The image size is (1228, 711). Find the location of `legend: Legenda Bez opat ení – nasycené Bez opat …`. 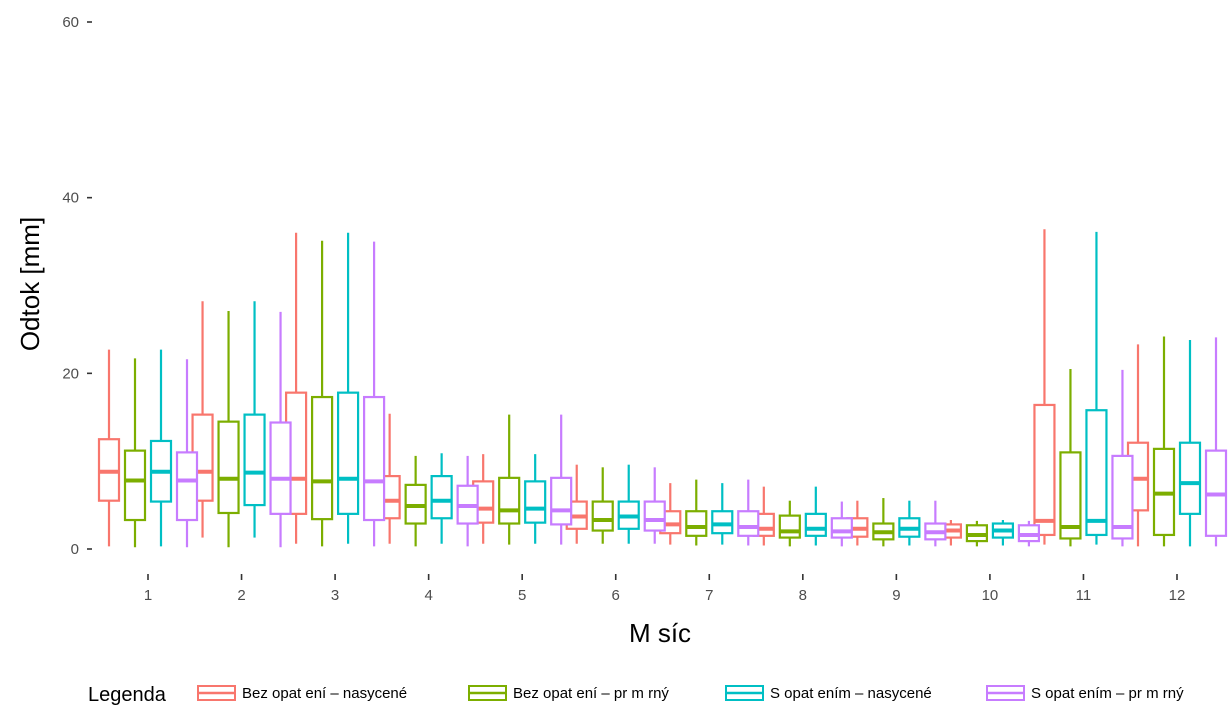

legend: Legenda Bez opat ení – nasycené Bez opat … is located at coordinates (636, 695).